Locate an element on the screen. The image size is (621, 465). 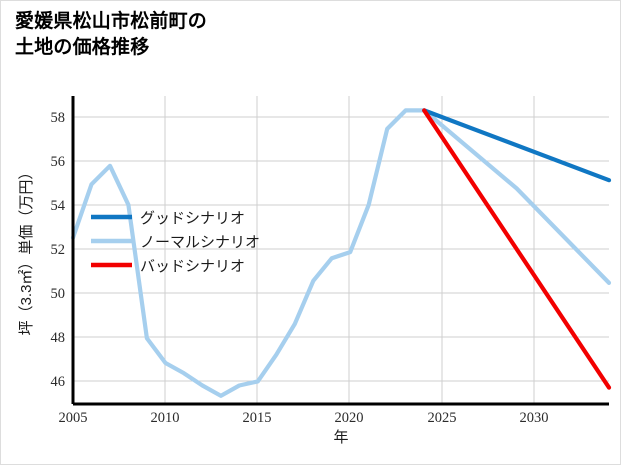
legend-label-normal: ノーマルシナリオ is located at coordinates (200, 243).